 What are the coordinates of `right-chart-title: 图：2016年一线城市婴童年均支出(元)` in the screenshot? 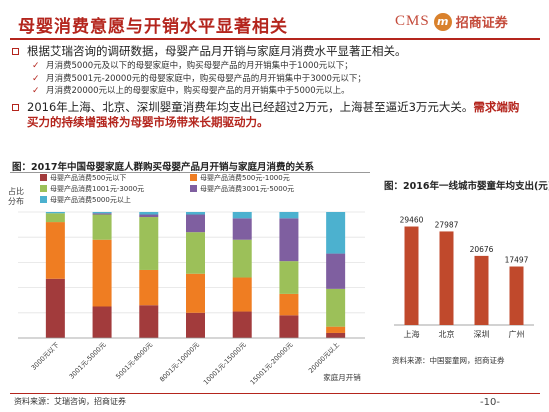 It's located at (466, 186).